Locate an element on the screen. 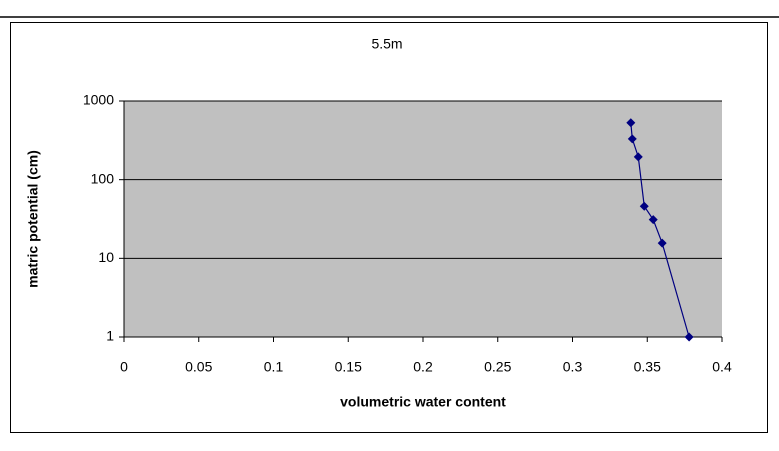  chart-title: 5.5m is located at coordinates (386, 44).